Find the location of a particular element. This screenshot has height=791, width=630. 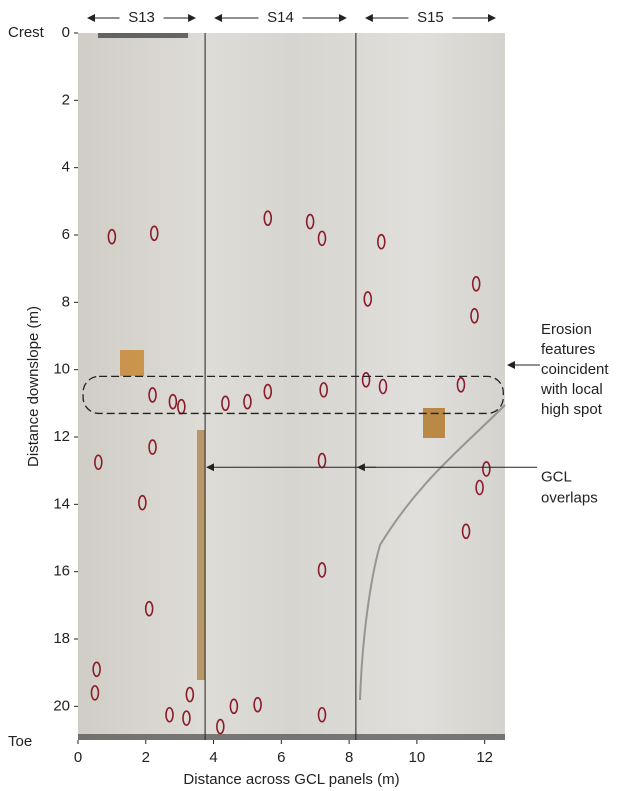

crest-edge is located at coordinates (143, 35).